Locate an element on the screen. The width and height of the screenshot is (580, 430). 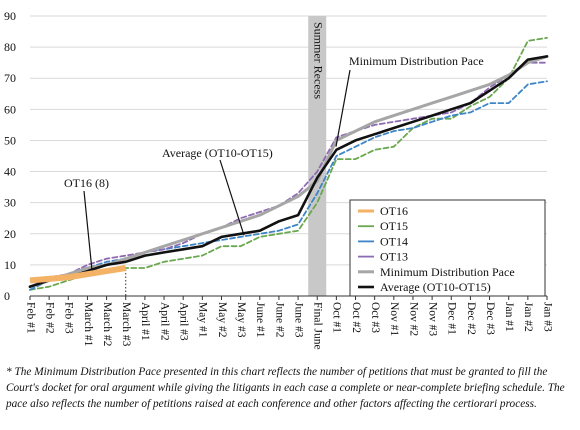
x-tick-label: Oct #1 is located at coordinates (337, 317).